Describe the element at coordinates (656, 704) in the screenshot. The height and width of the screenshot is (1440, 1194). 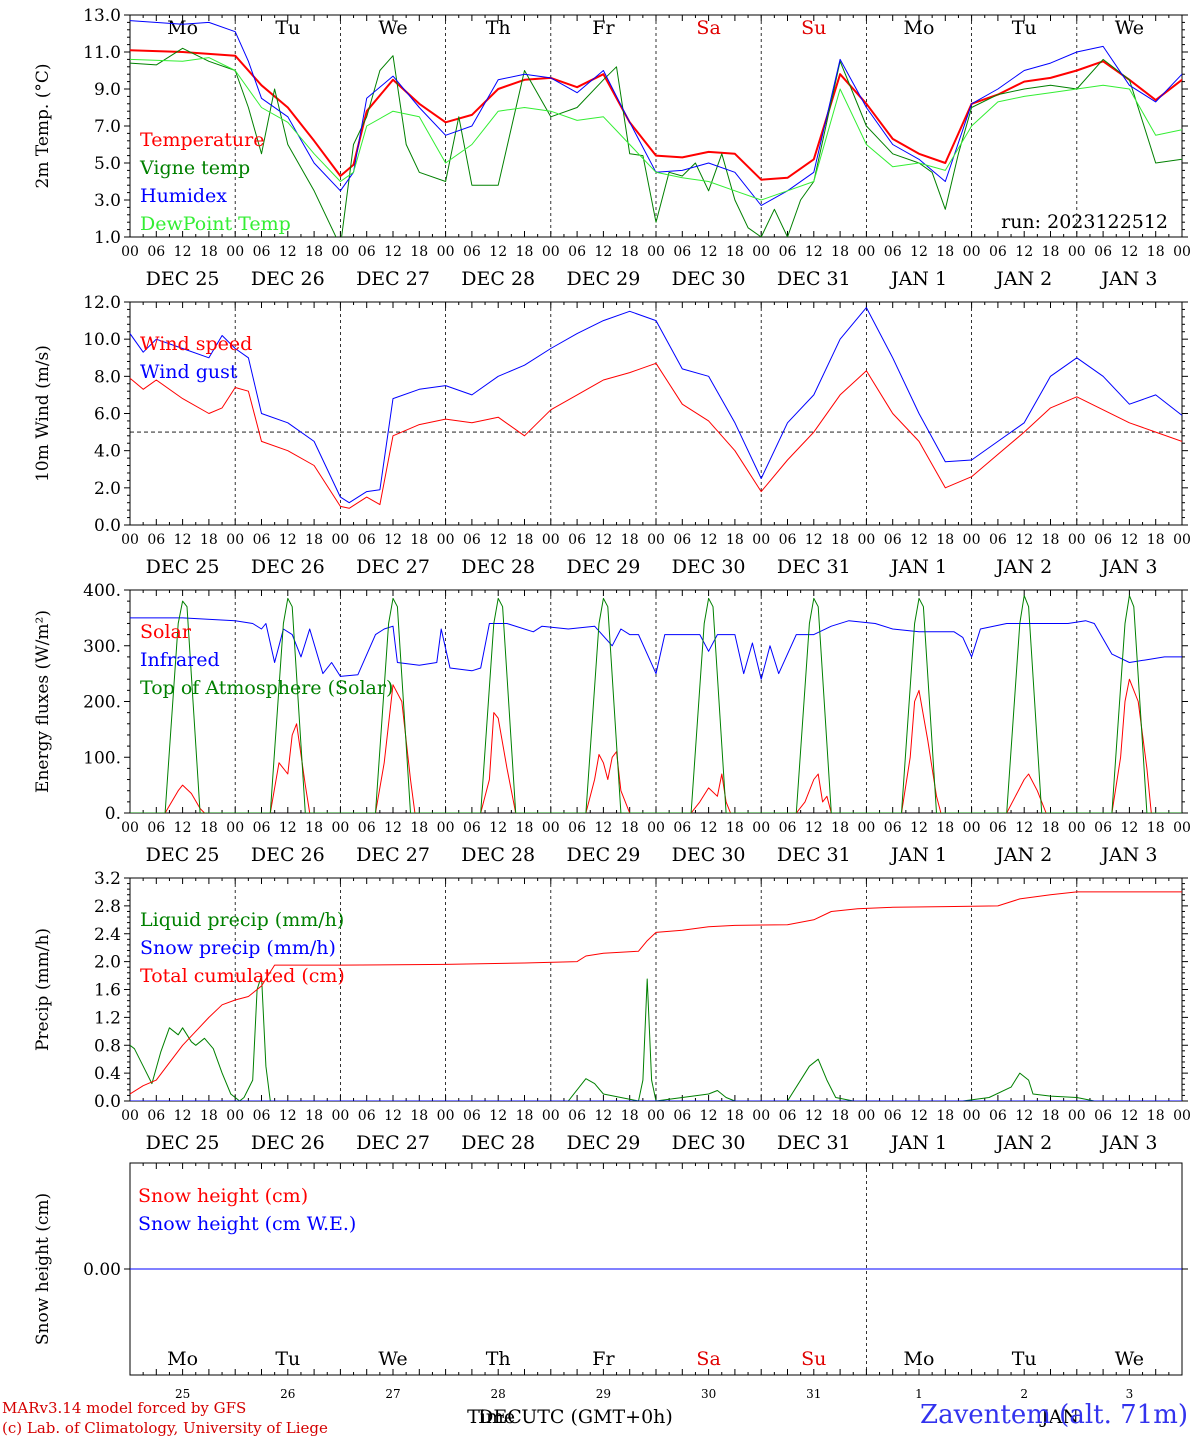
I see `series-line-top-of-atmosphere-solar-` at that location.